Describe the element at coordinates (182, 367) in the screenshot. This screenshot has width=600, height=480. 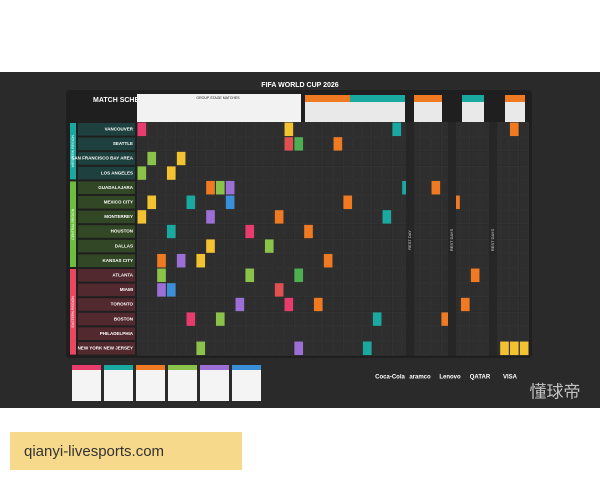
I see `group-tag` at that location.